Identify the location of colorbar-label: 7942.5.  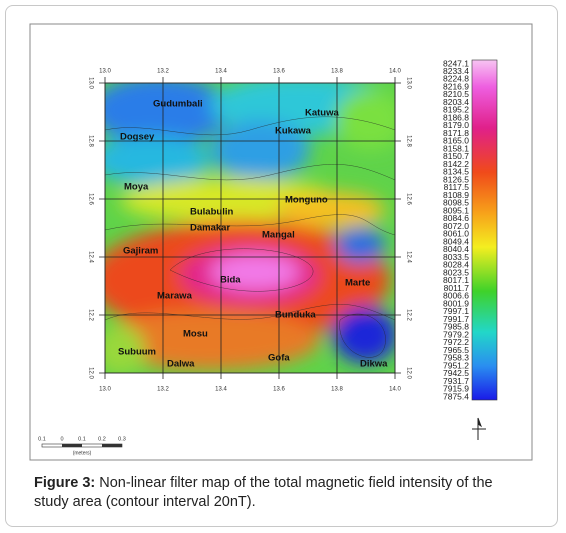
(456, 373).